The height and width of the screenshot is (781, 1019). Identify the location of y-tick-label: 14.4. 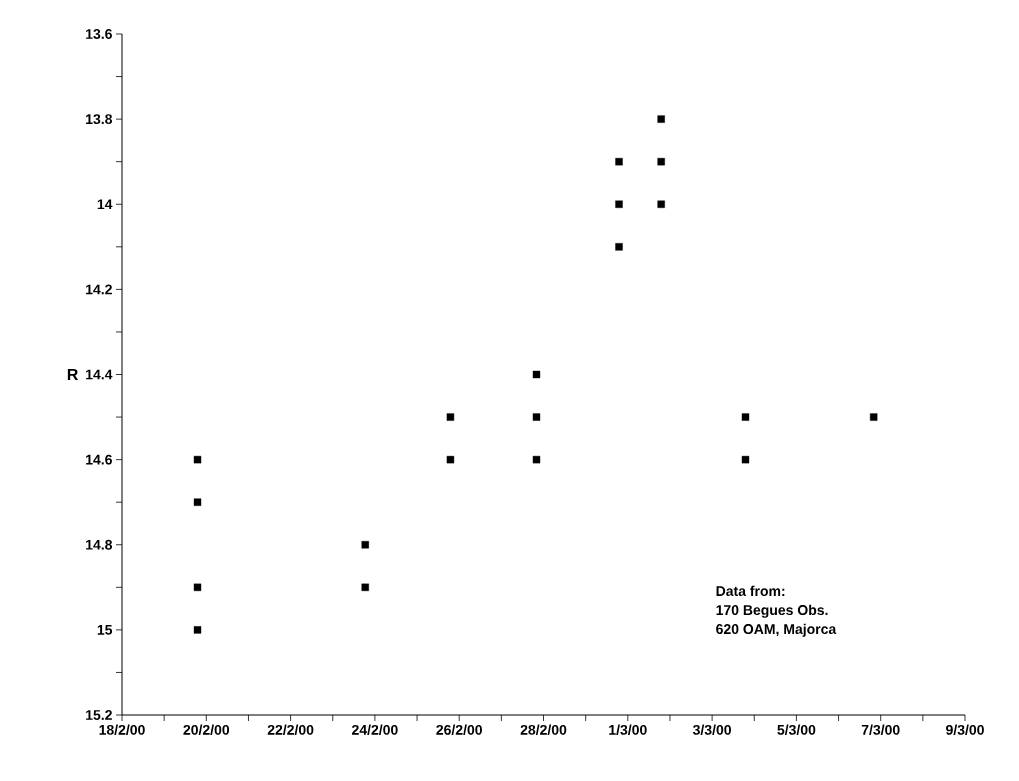
(99, 374).